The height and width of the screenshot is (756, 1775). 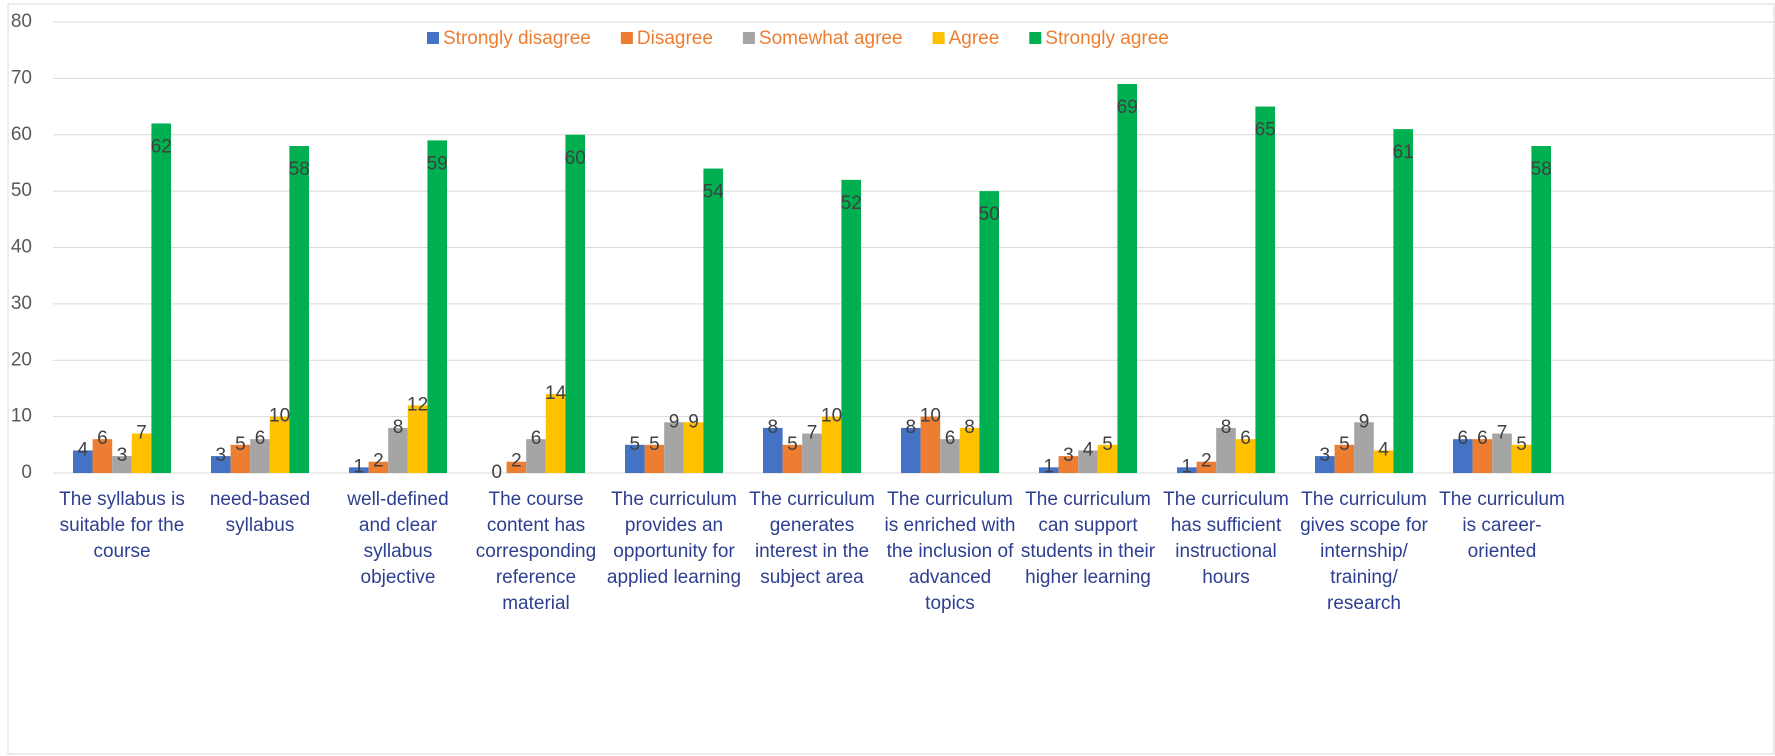 I want to click on data-label: 58, so click(x=1541, y=169).